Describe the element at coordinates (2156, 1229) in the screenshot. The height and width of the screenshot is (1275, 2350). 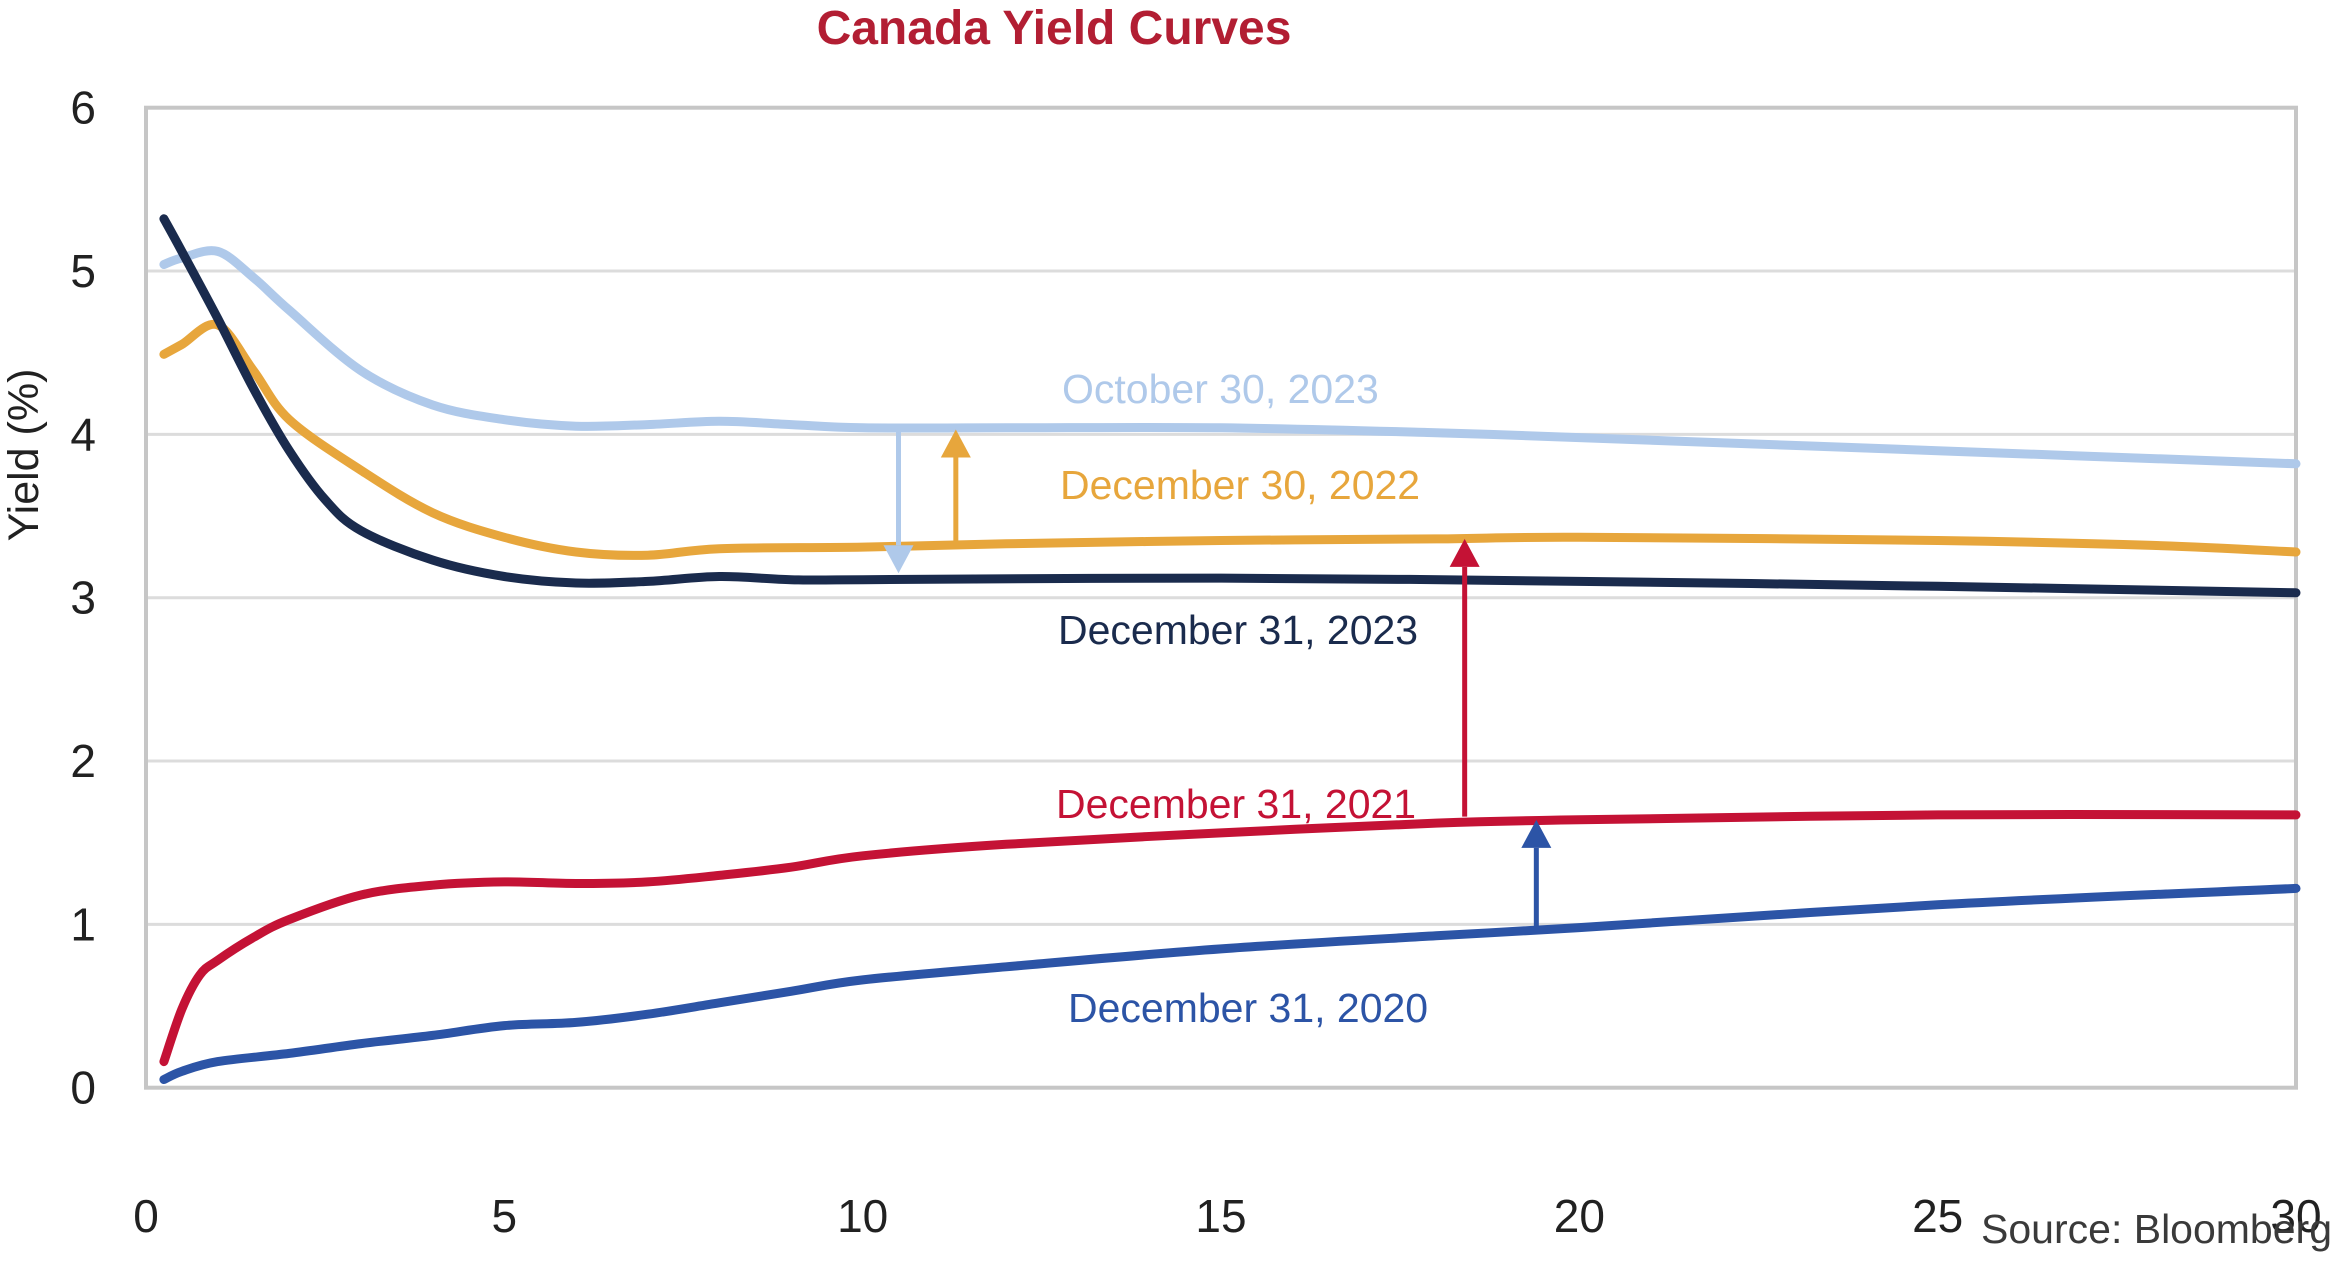
I see `source-attribution: Source: Bloomberg` at that location.